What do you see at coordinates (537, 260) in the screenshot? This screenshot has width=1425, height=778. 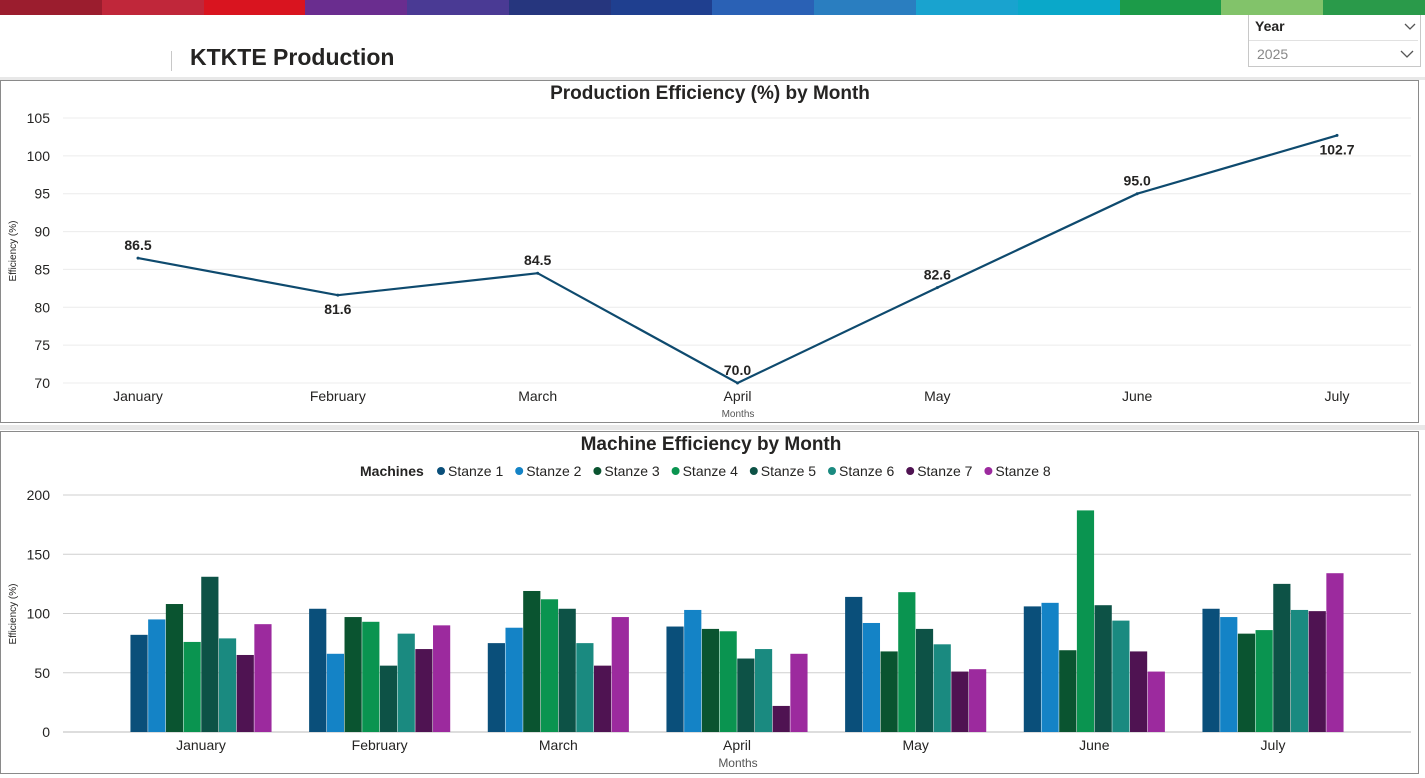 I see `data-label: 84.5` at bounding box center [537, 260].